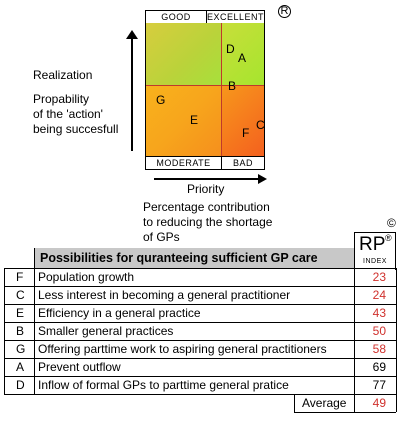 This screenshot has height=423, width=401. I want to click on x-axis-arrow-line, so click(206, 179).